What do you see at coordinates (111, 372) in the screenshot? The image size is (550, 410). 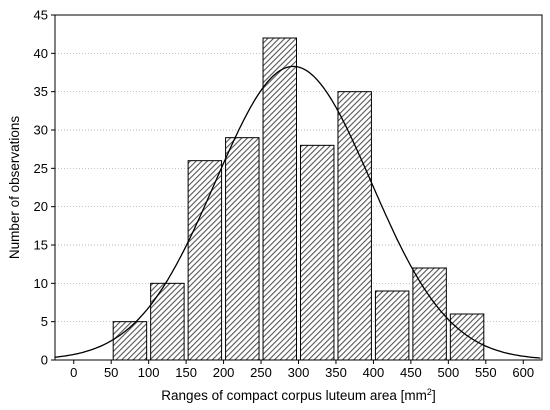 I see `x-tick-label: 50` at bounding box center [111, 372].